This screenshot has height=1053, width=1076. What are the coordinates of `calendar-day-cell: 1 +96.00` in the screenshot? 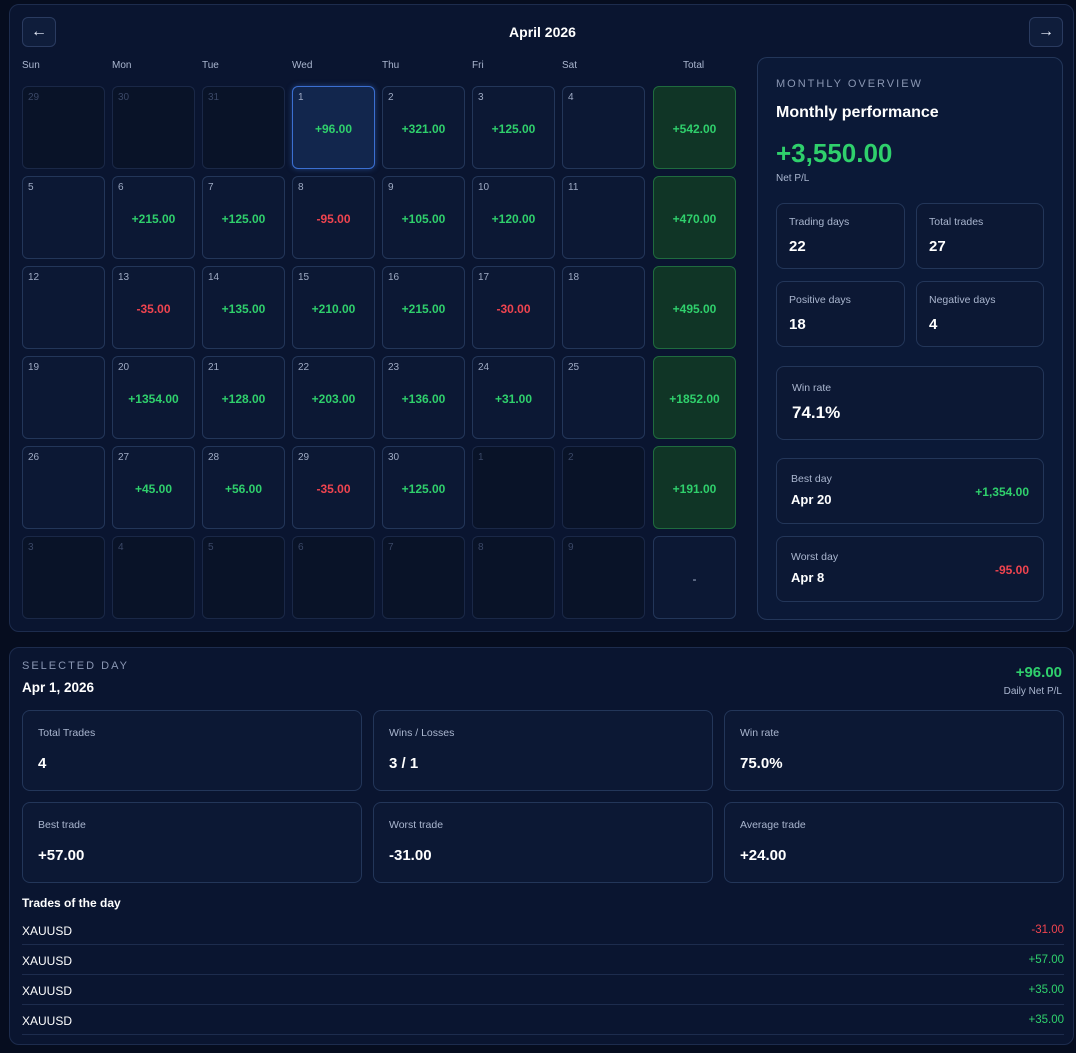 It's located at (333, 127).